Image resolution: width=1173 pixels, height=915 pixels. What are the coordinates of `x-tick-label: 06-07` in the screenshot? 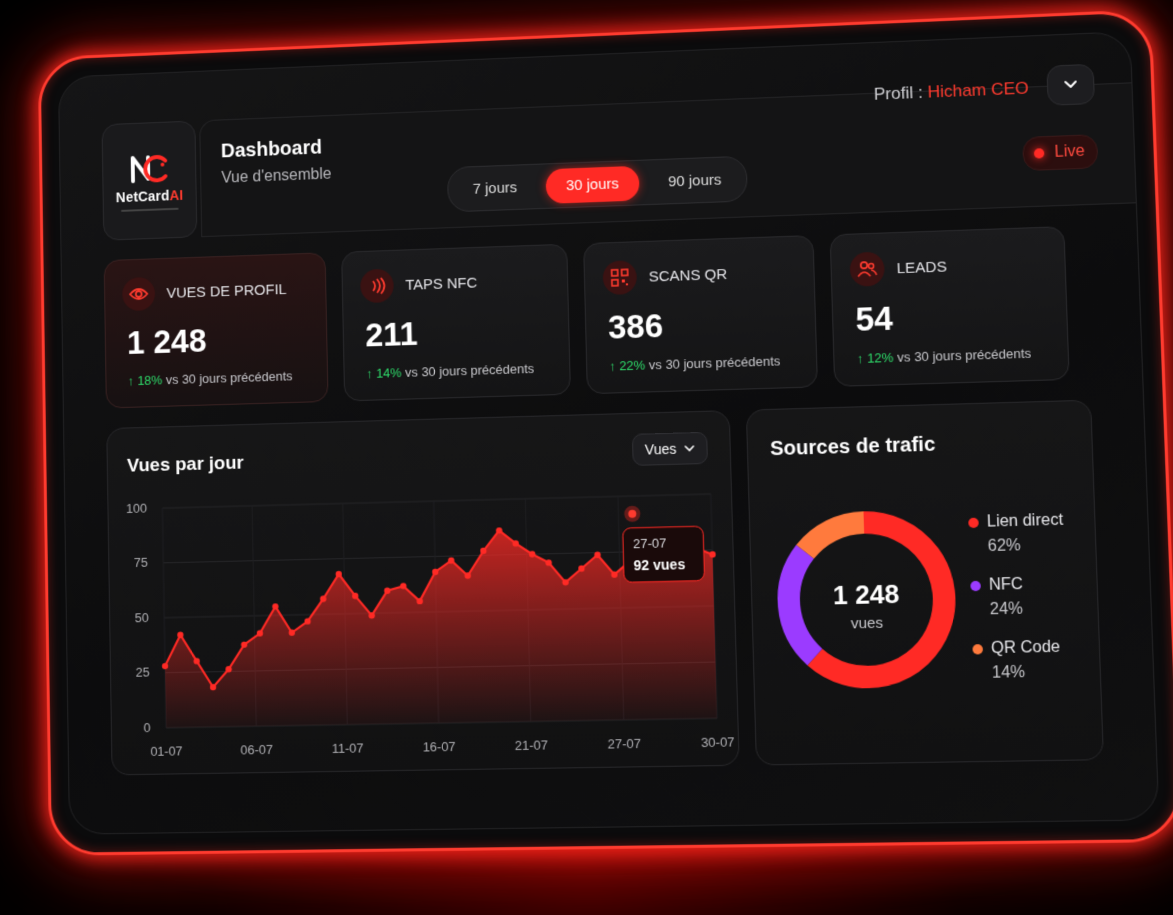 It's located at (256, 750).